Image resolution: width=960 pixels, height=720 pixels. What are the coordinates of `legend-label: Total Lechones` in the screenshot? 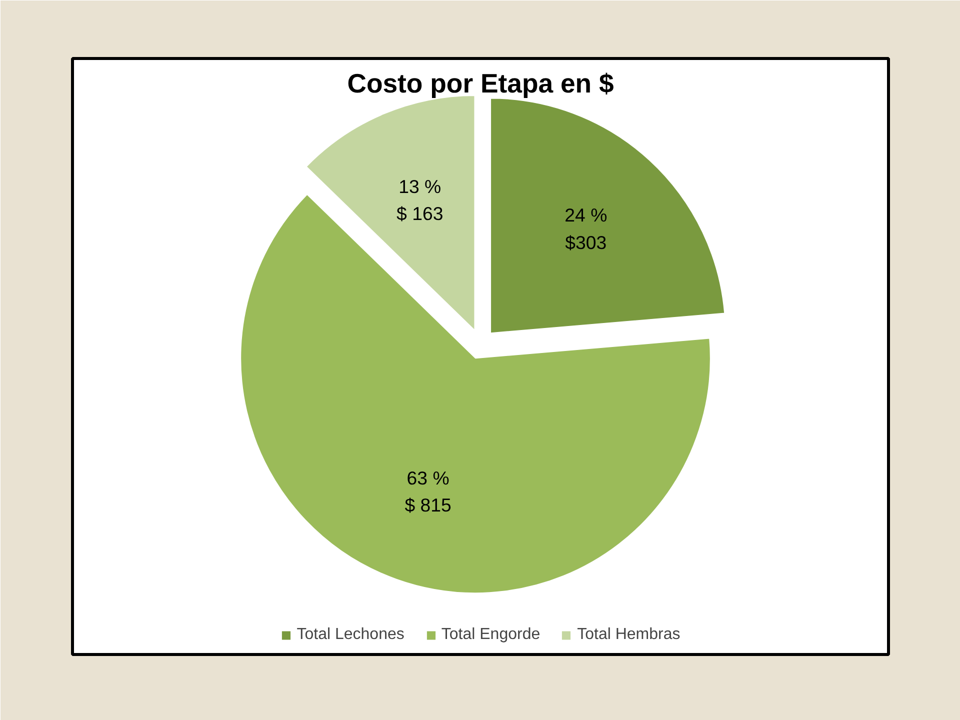 It's located at (350, 635).